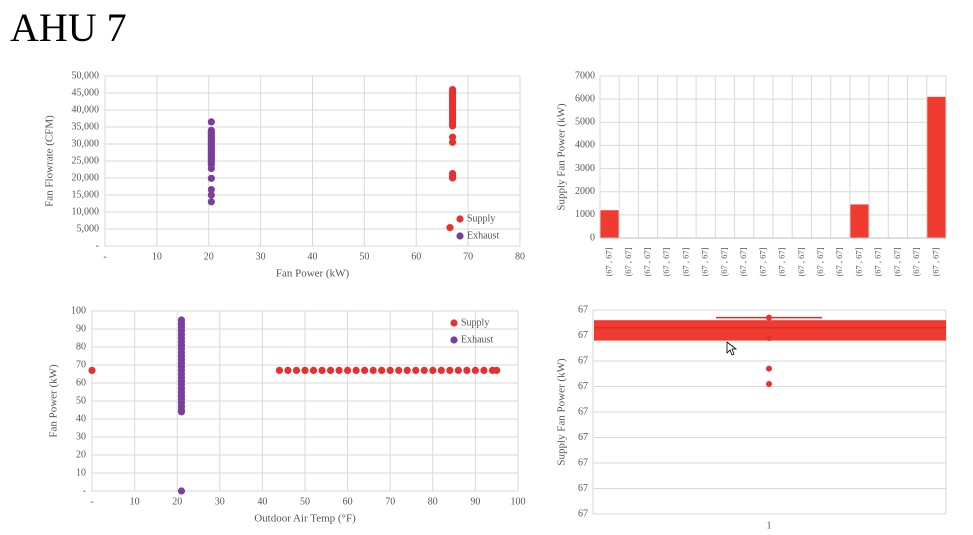 This screenshot has height=535, width=973. Describe the element at coordinates (262, 501) in the screenshot. I see `x-tick-label: 40` at that location.